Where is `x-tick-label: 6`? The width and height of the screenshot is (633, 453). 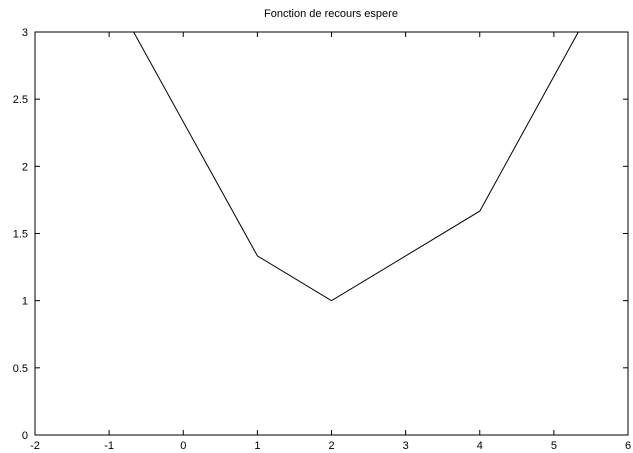 x-tick-label: 6 is located at coordinates (628, 446).